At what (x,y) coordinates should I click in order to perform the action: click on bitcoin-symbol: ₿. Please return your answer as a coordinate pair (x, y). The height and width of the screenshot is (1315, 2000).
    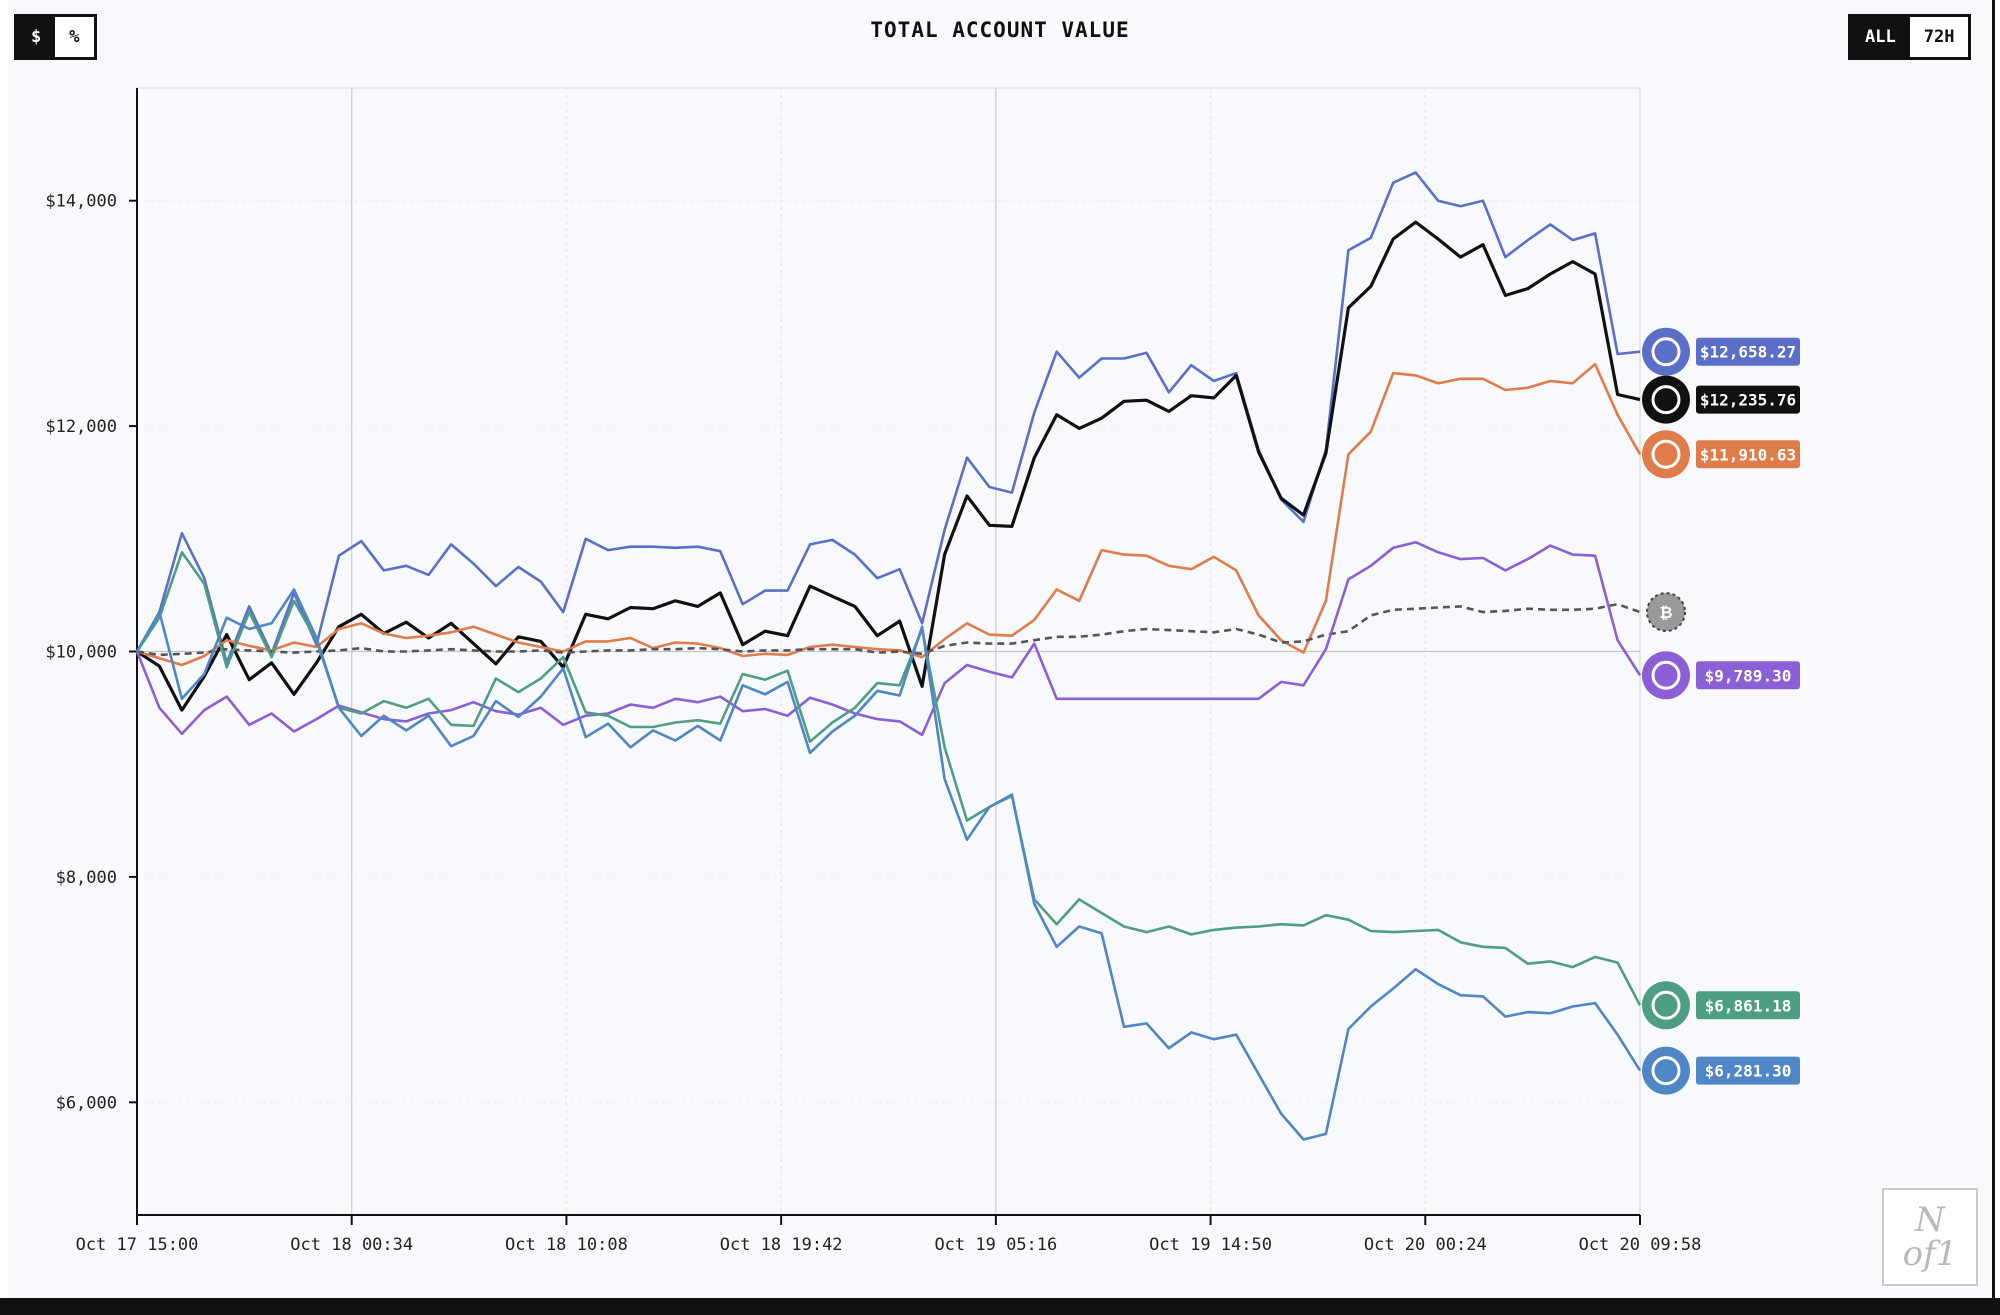
    Looking at the image, I should click on (1665, 612).